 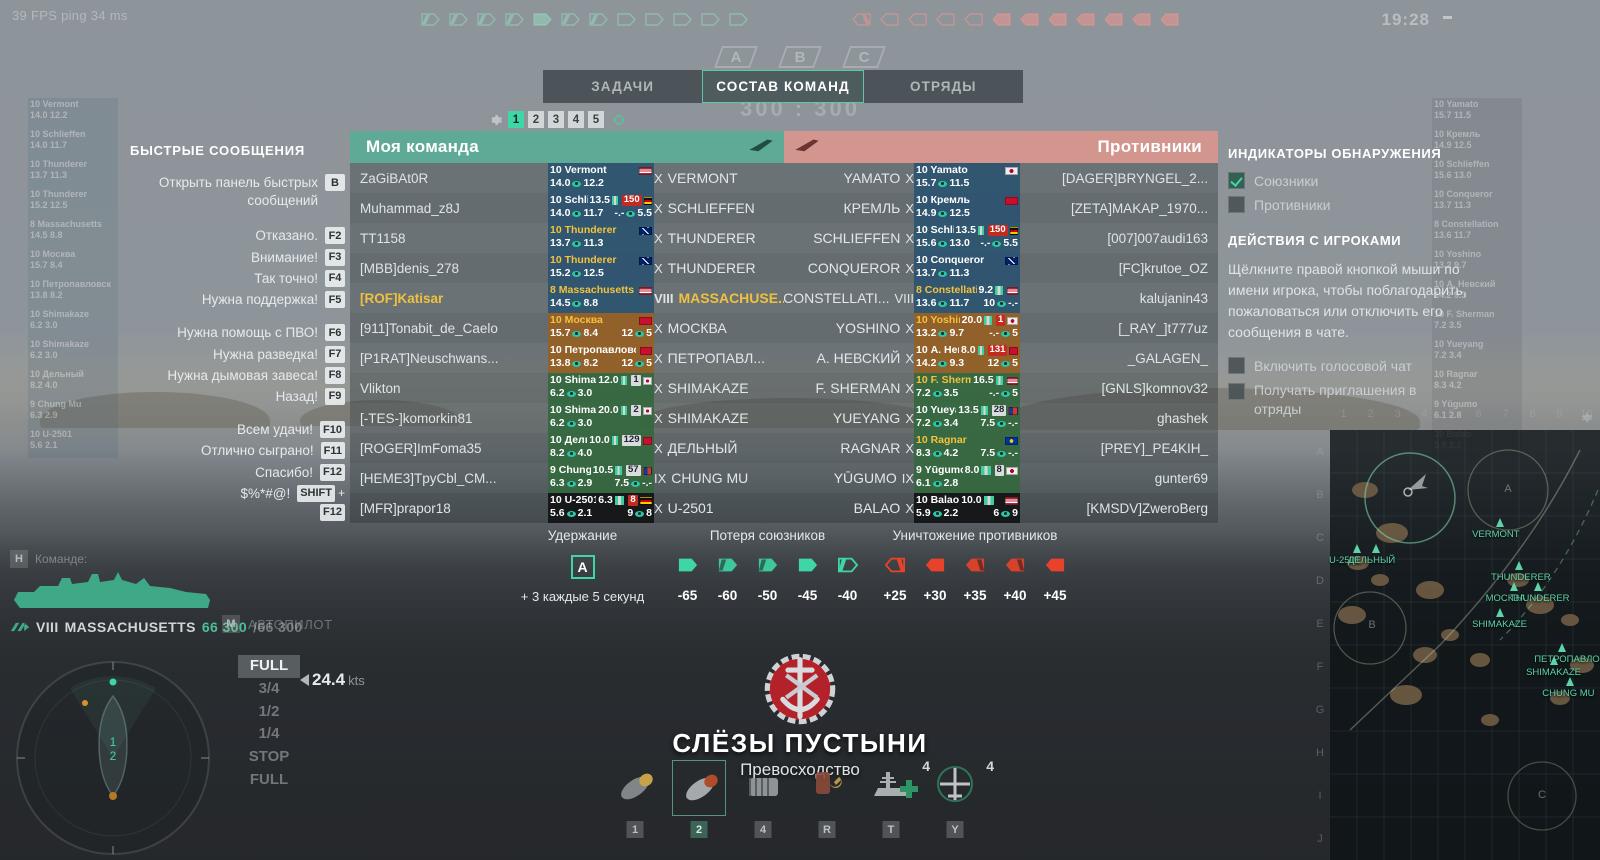 What do you see at coordinates (410, 208) in the screenshot?
I see `player-name: Muhammad_z8J` at bounding box center [410, 208].